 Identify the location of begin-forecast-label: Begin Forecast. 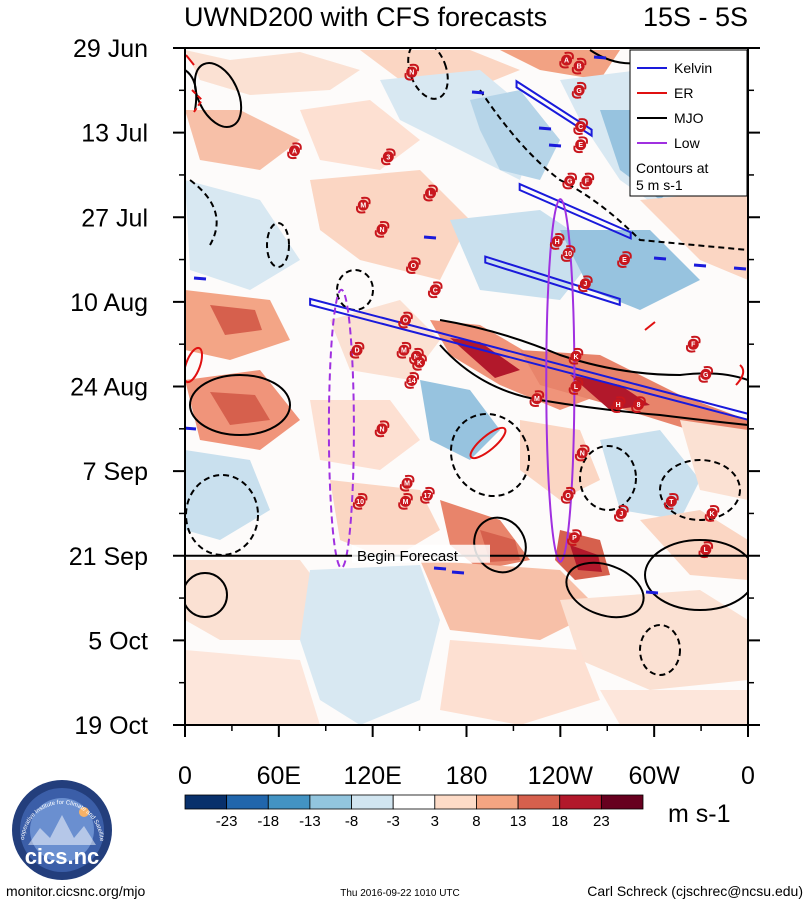
(408, 556).